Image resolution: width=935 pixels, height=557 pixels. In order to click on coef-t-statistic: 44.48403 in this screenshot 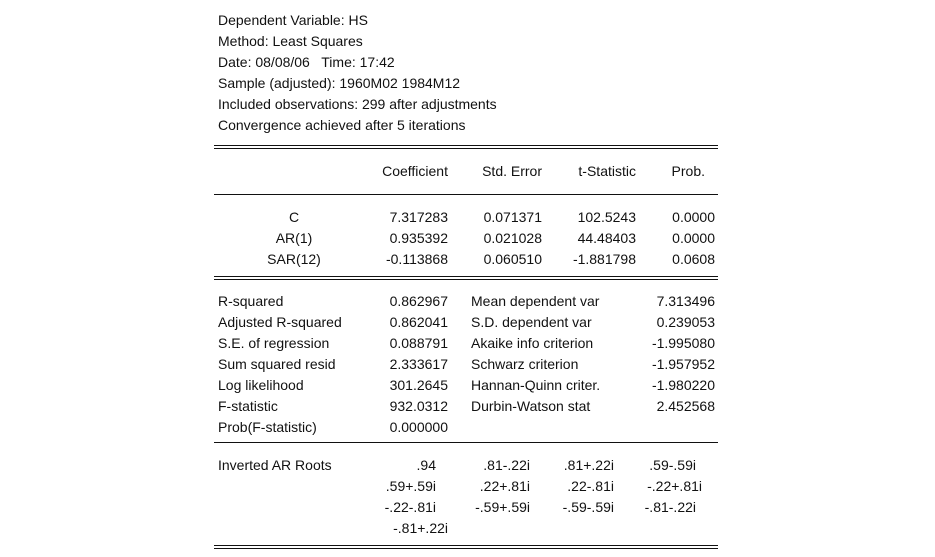, I will do `click(606, 238)`.